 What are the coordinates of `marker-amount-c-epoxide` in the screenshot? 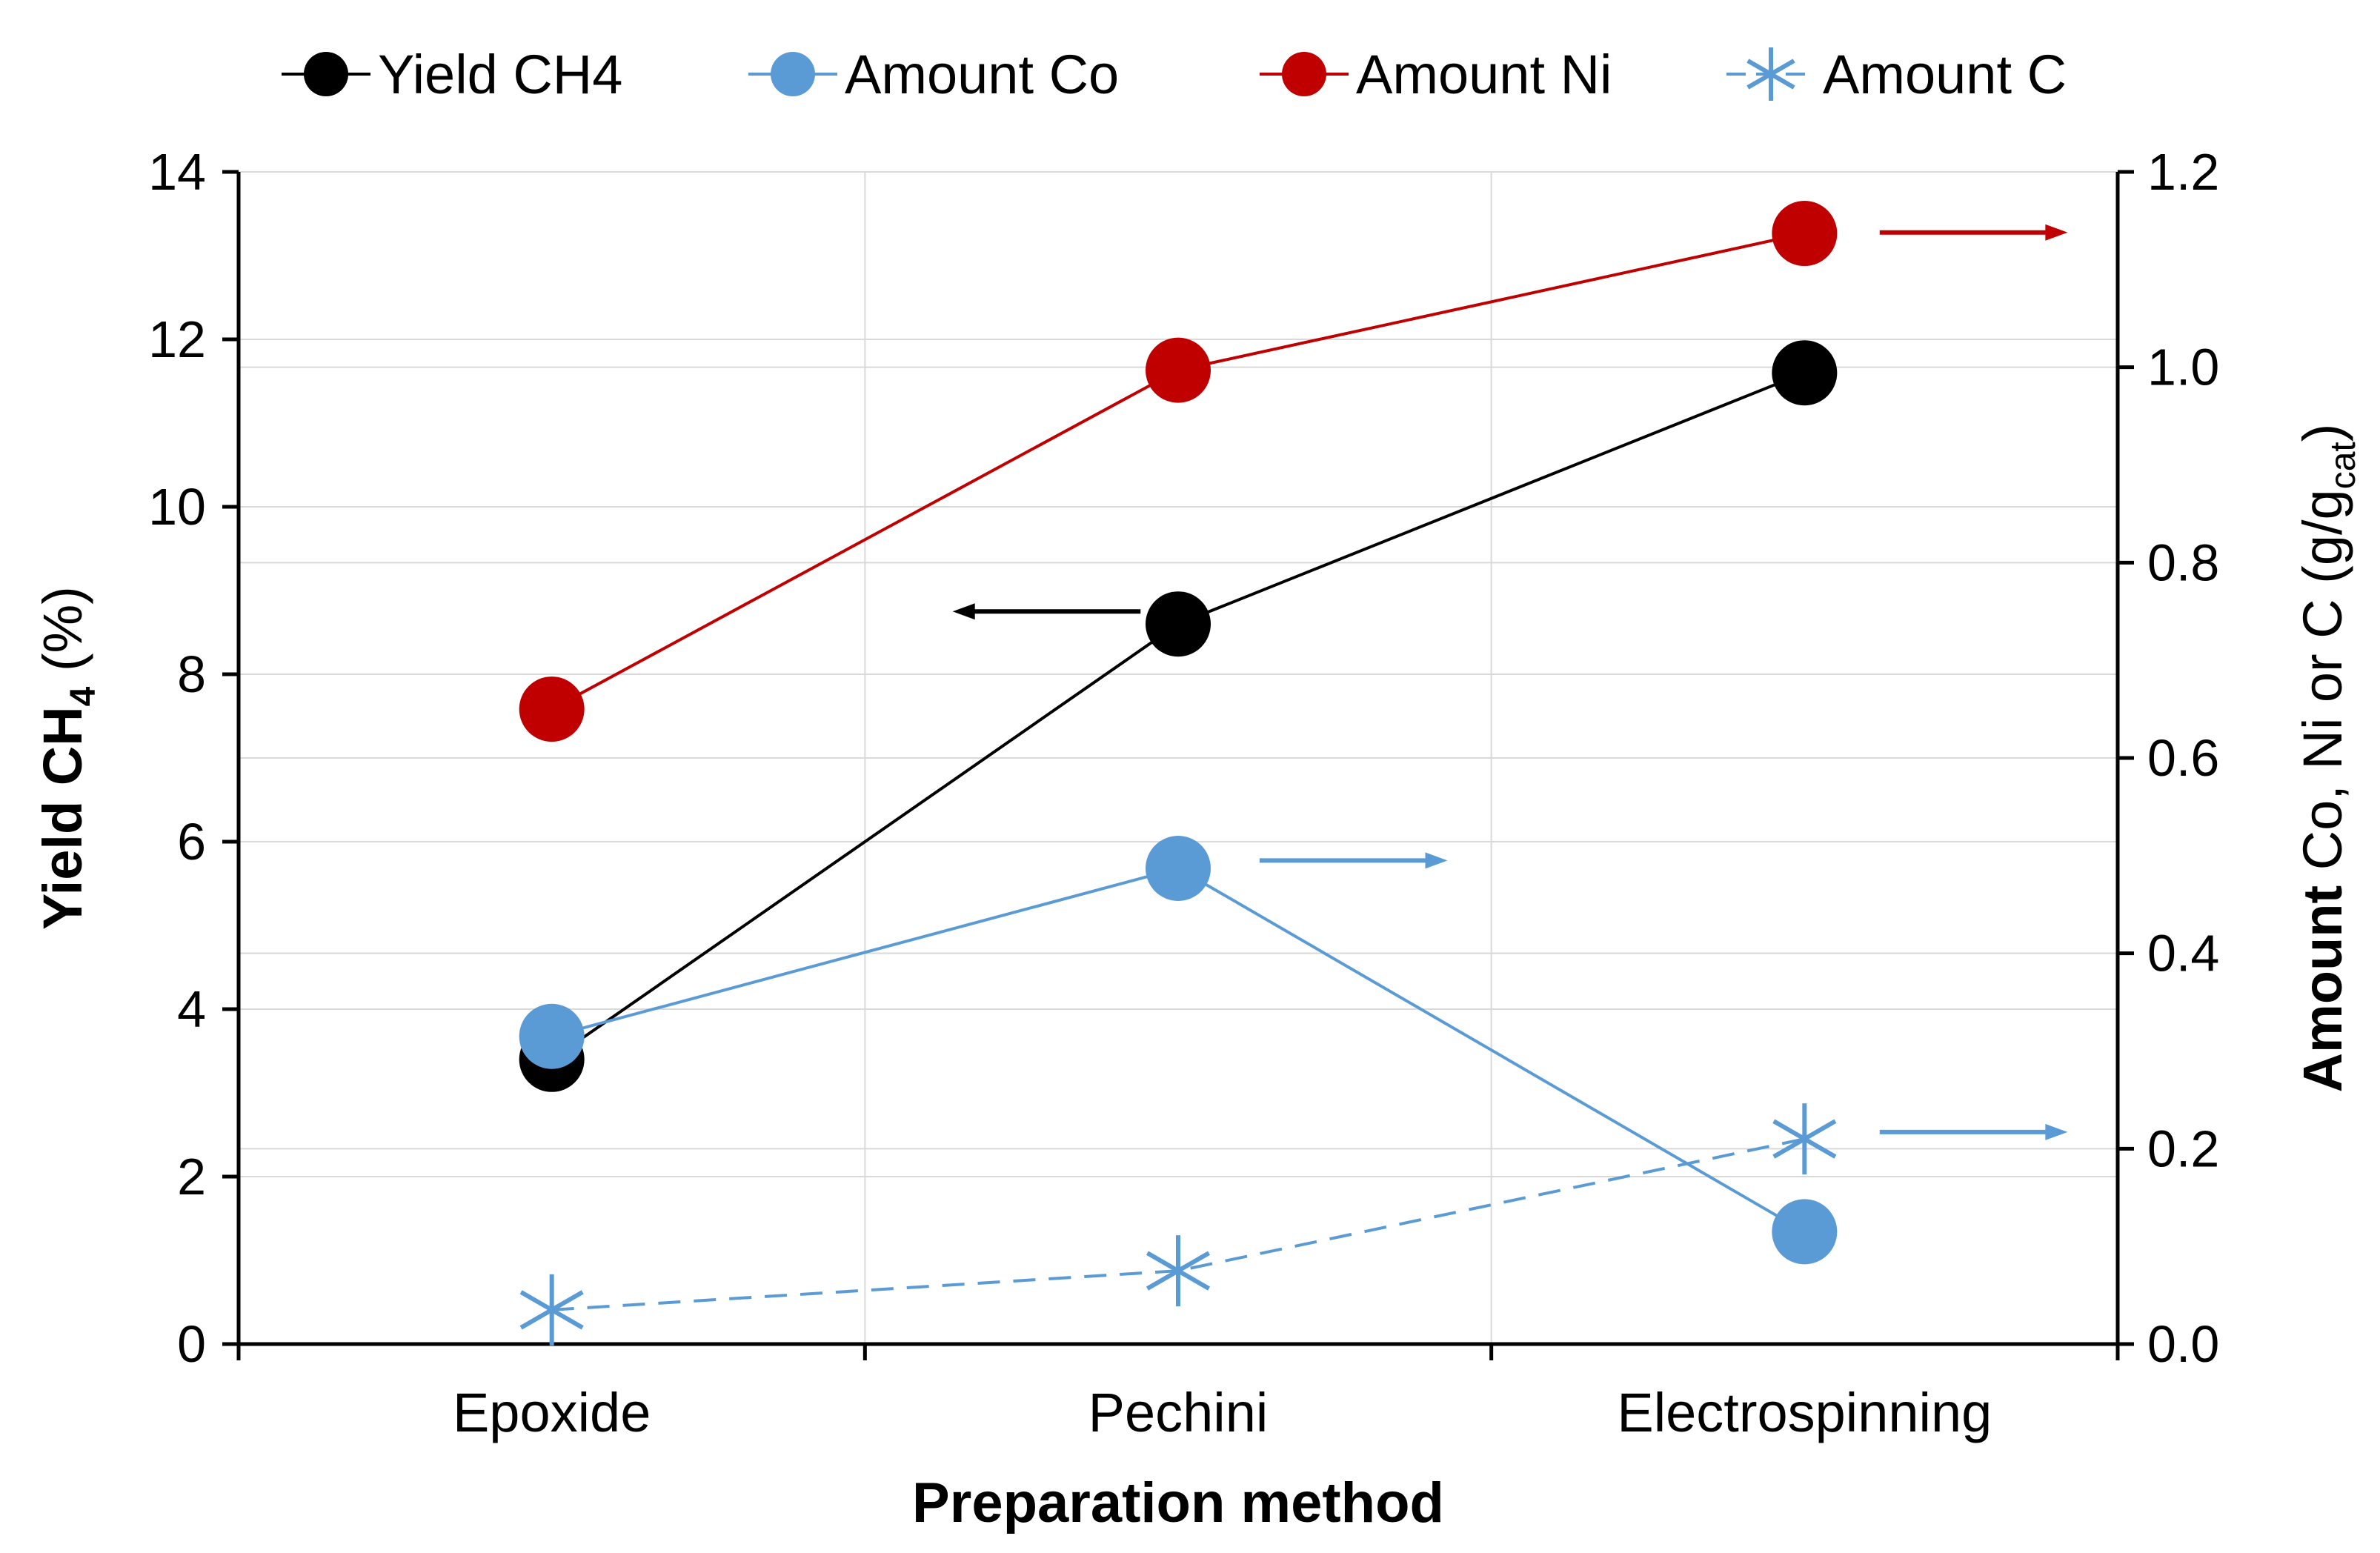 It's located at (551, 1310).